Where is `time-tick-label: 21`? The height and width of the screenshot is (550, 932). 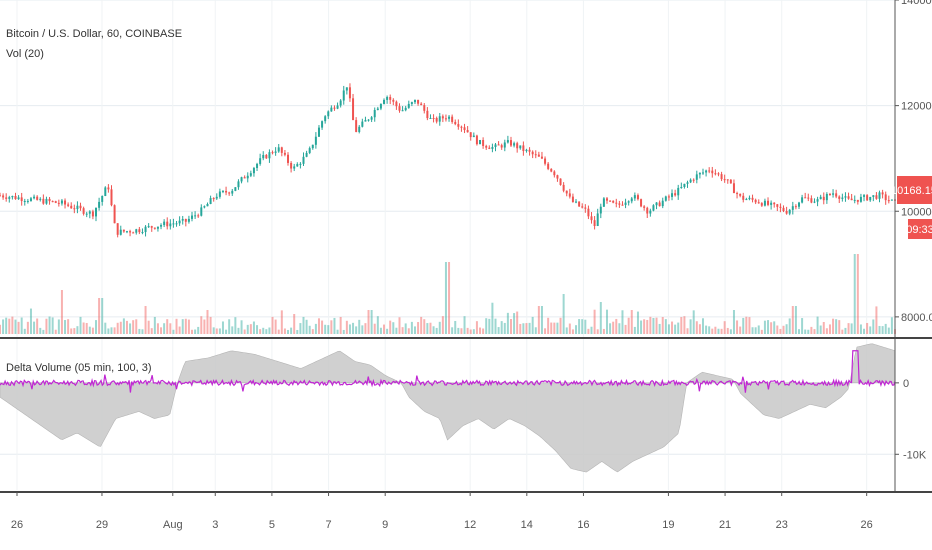 time-tick-label: 21 is located at coordinates (725, 525).